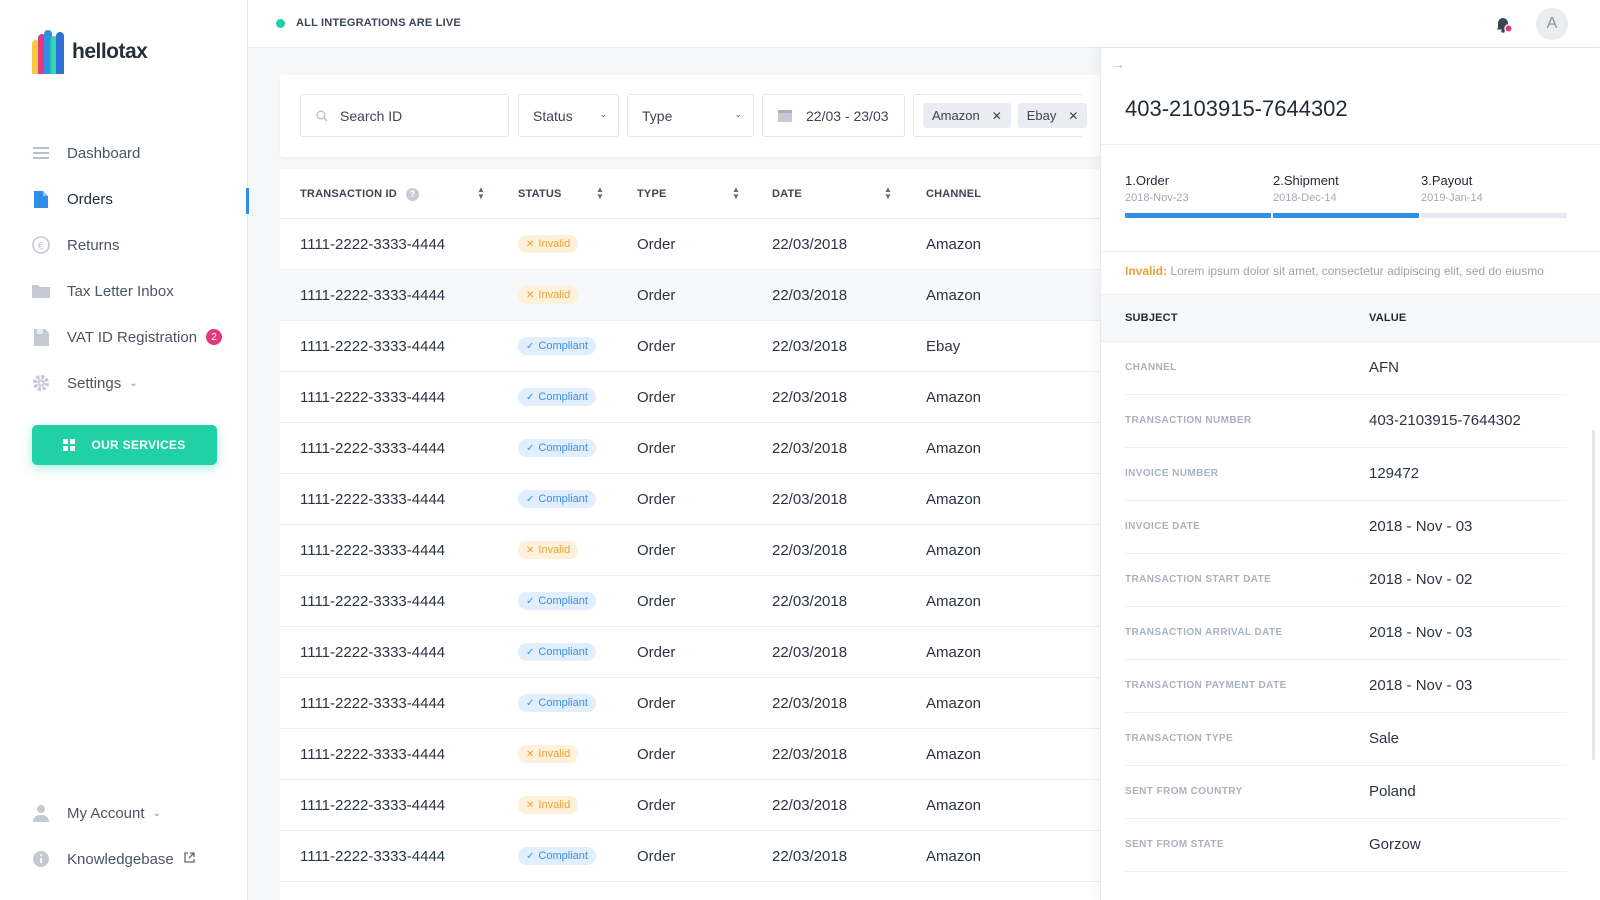  Describe the element at coordinates (1388, 318) in the screenshot. I see `column-header-value: VALUE` at that location.